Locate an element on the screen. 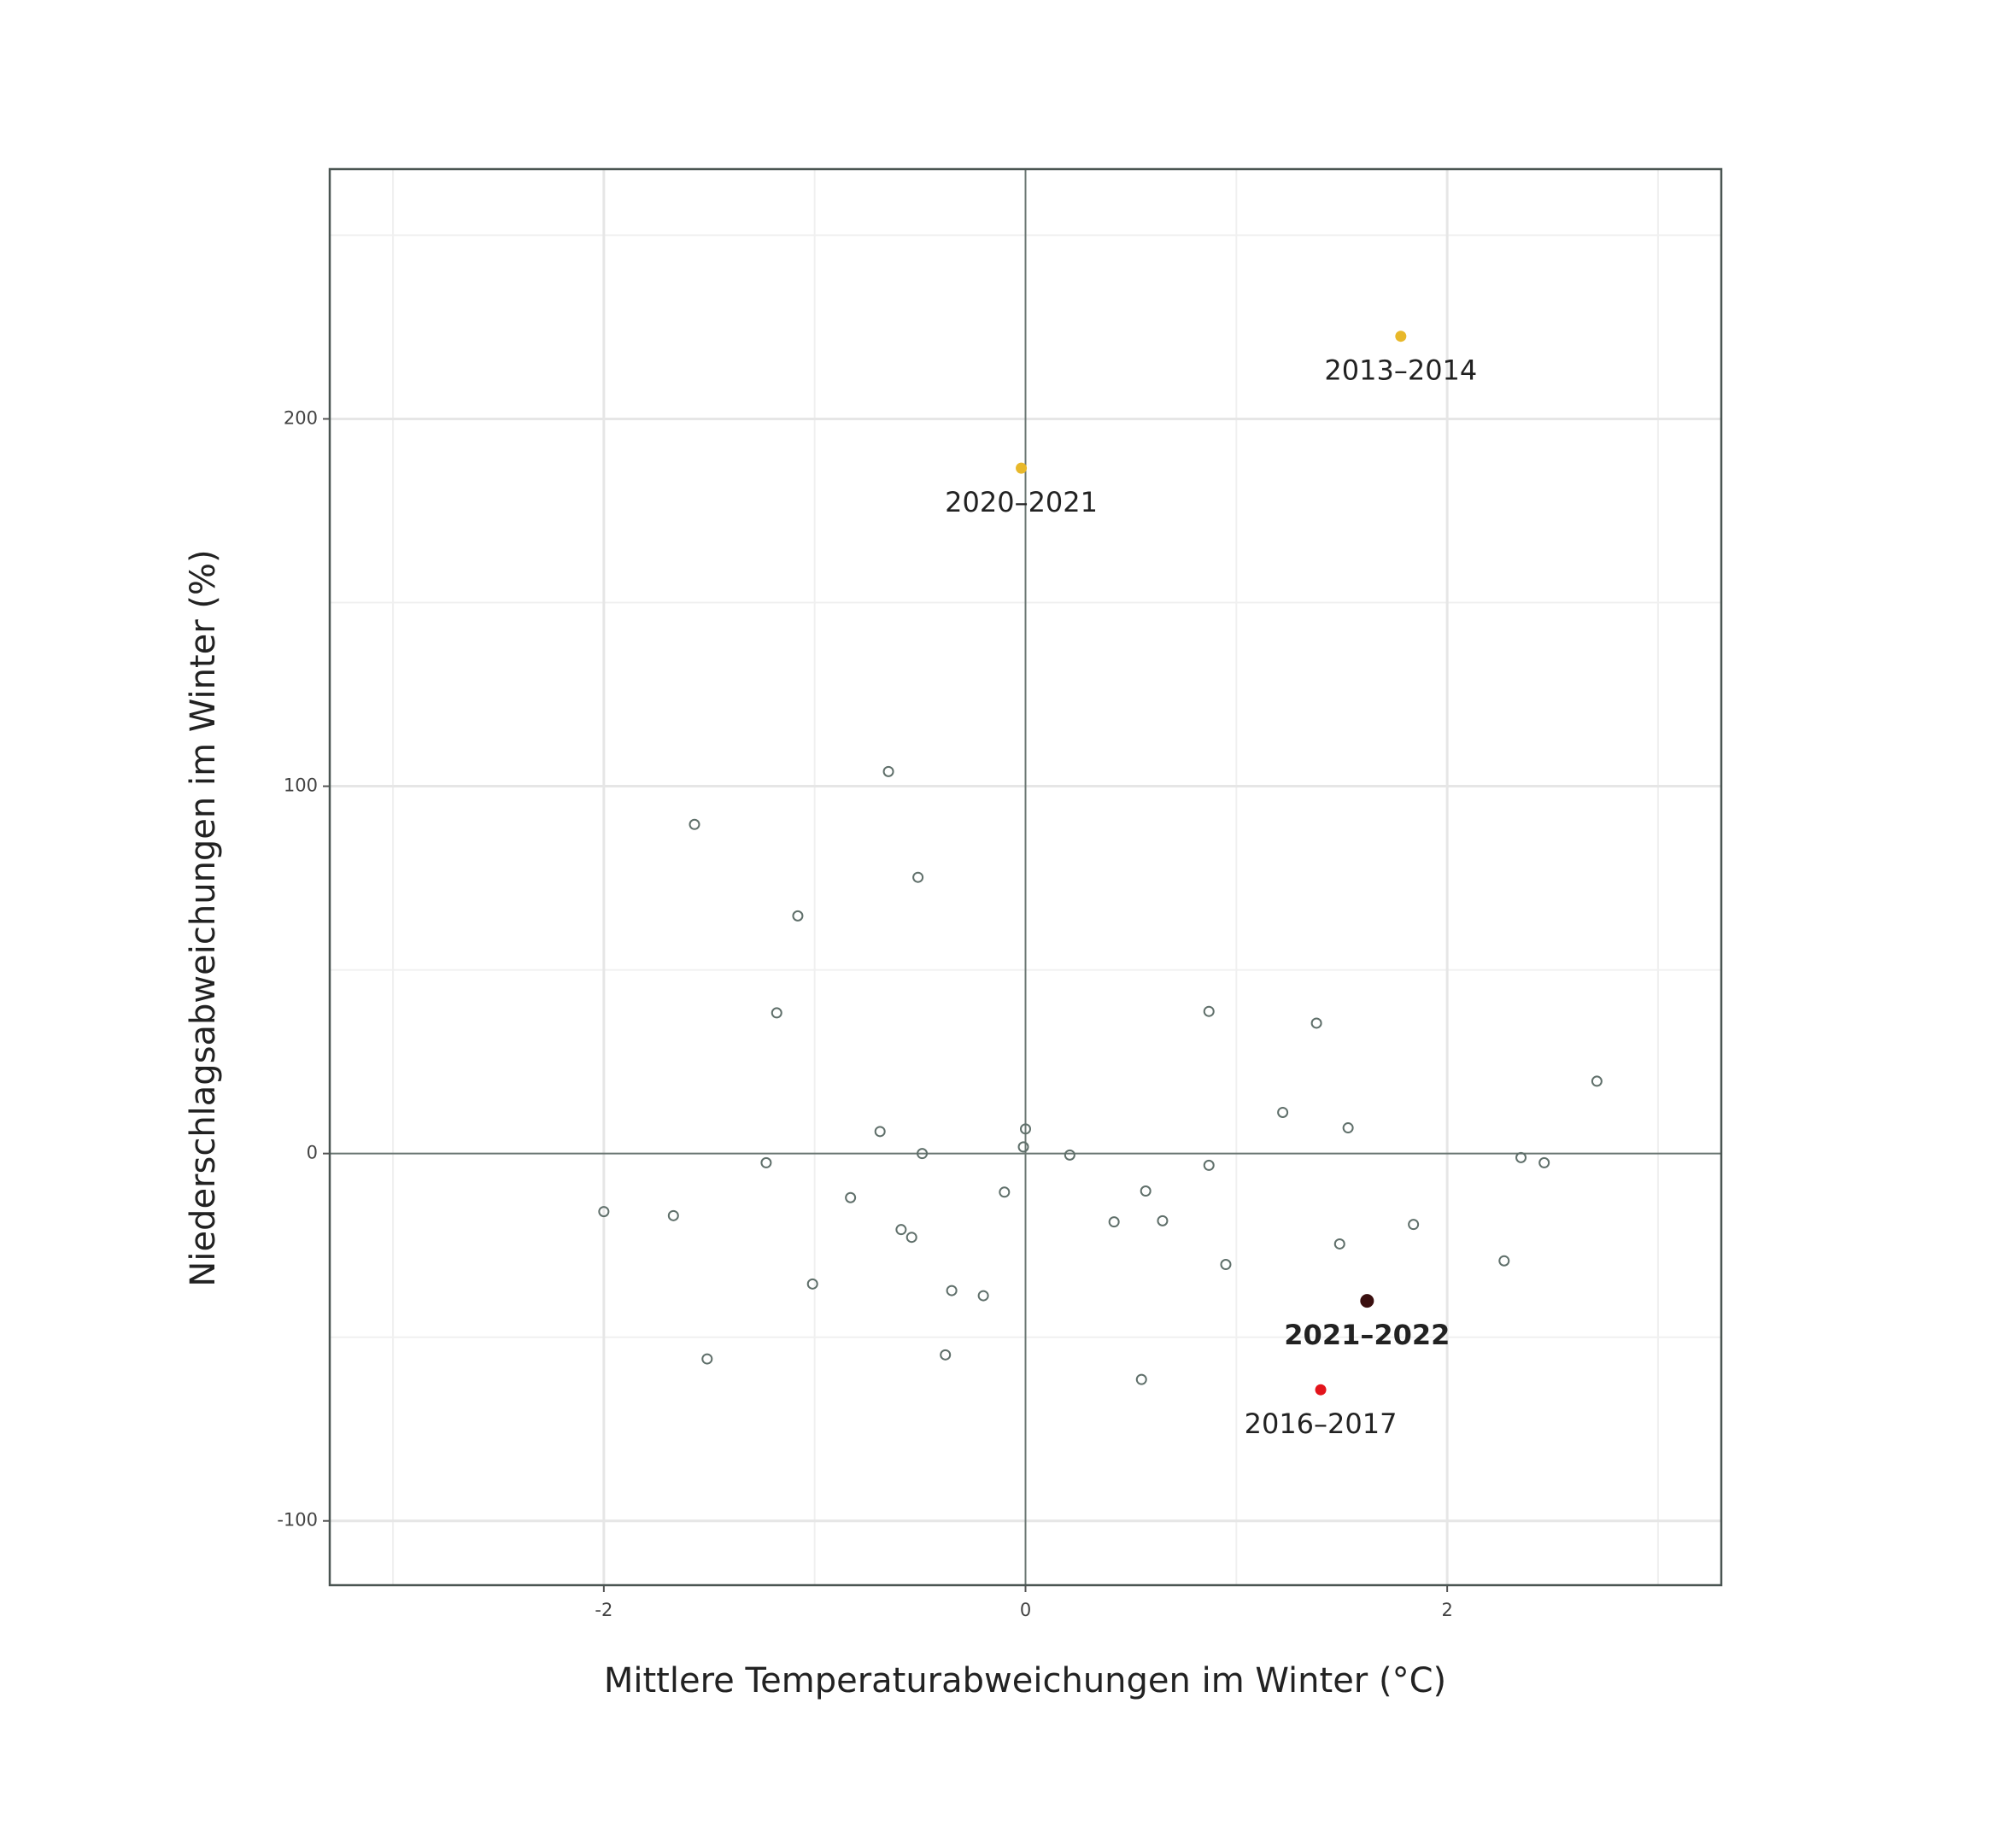 The width and height of the screenshot is (2016, 1832). y-tick-label: -100 is located at coordinates (297, 1521).